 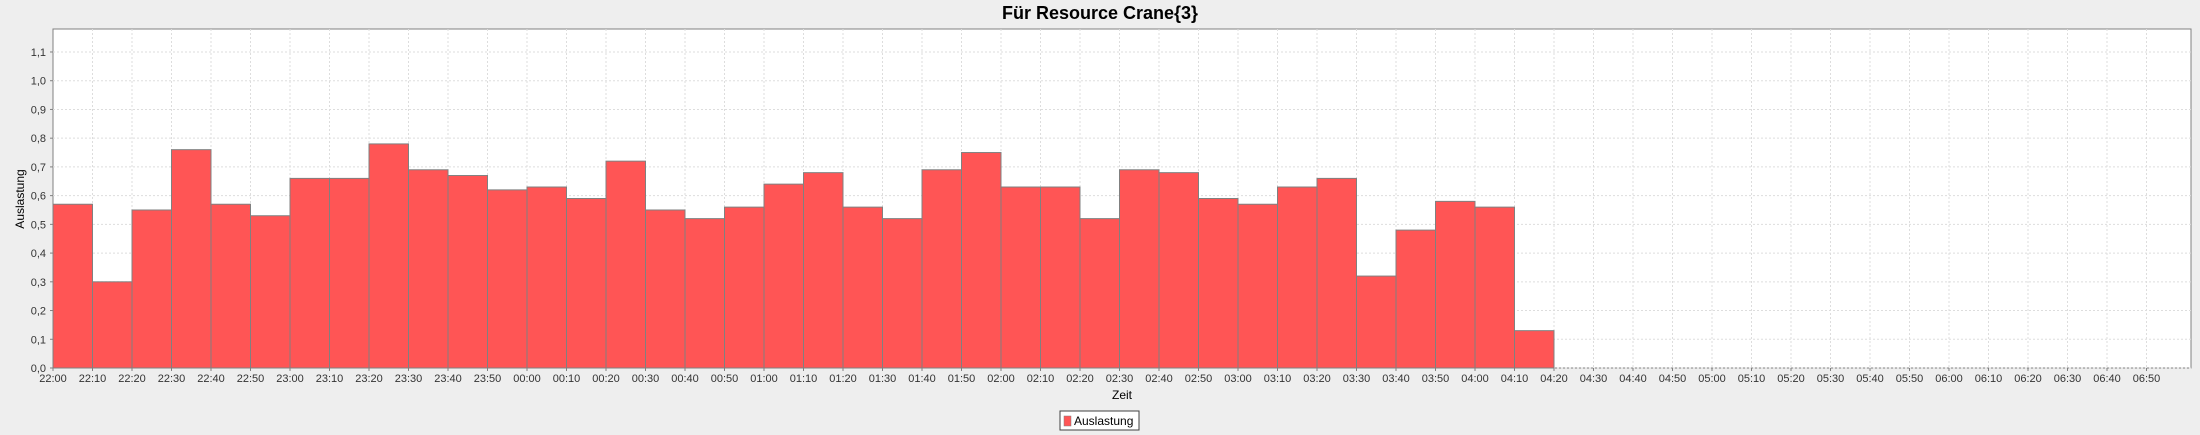 I want to click on x-tick-label: 23:20, so click(x=369, y=379).